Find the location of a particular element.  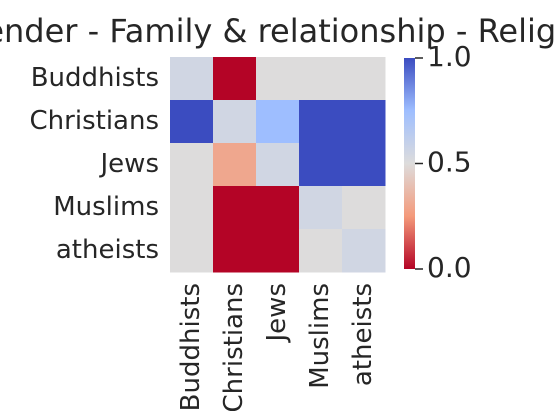

colorbar-tick-label: 0.5 is located at coordinates (449, 162).